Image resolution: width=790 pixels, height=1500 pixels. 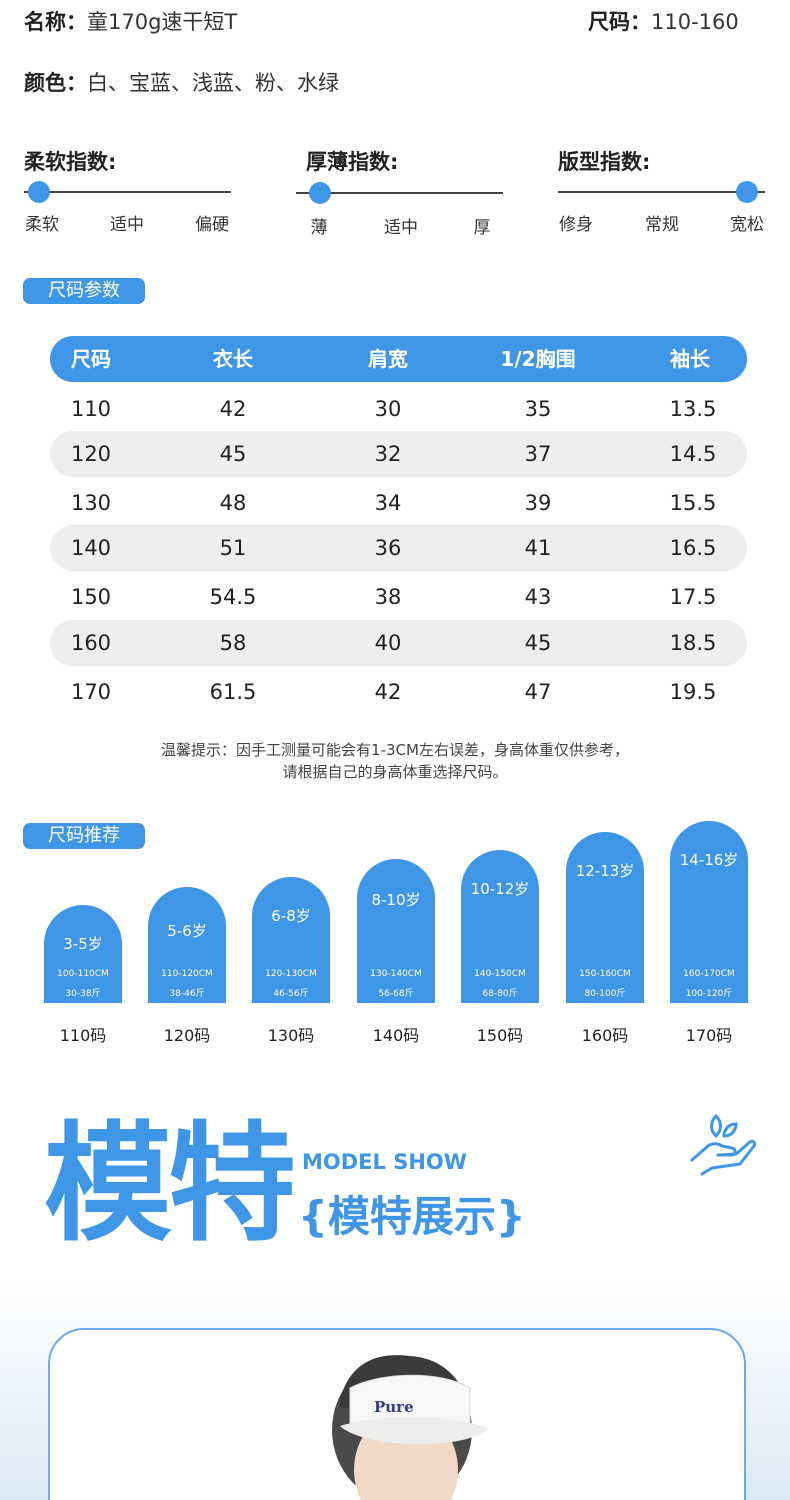 I want to click on header-sleeve: 袖长, so click(x=690, y=359).